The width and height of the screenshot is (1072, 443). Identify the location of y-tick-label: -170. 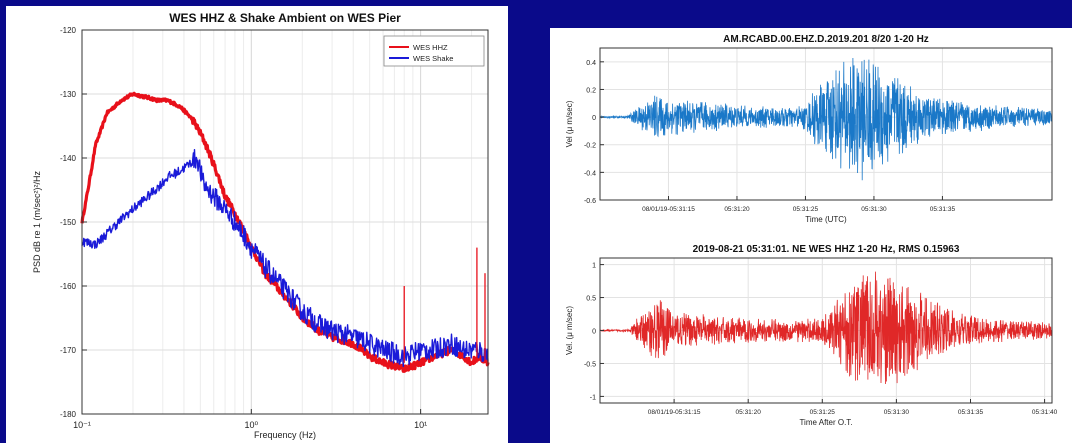
(68, 350).